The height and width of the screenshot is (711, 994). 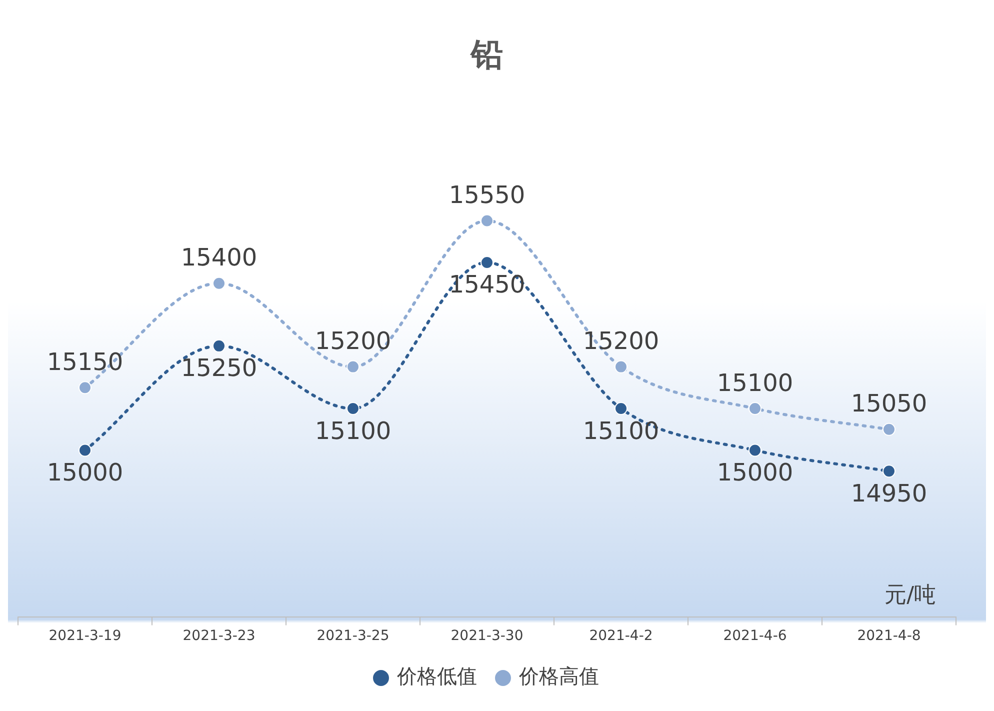 I want to click on data-label: 15450, so click(x=487, y=284).